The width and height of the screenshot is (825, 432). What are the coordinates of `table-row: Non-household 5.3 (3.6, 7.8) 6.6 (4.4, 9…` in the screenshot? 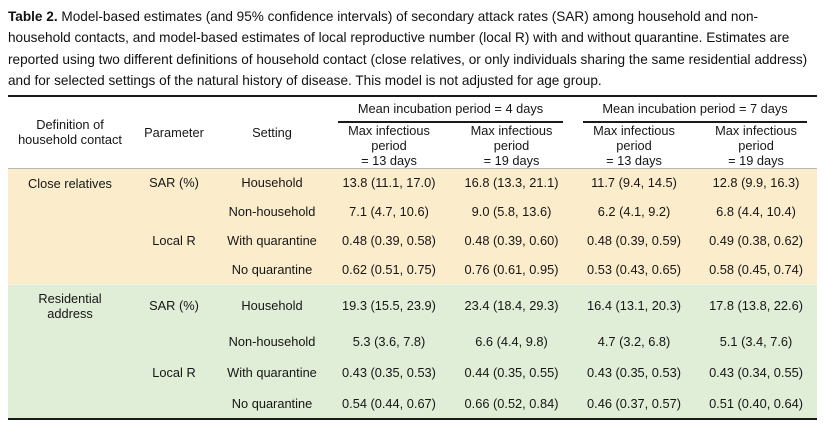 It's located at (413, 342).